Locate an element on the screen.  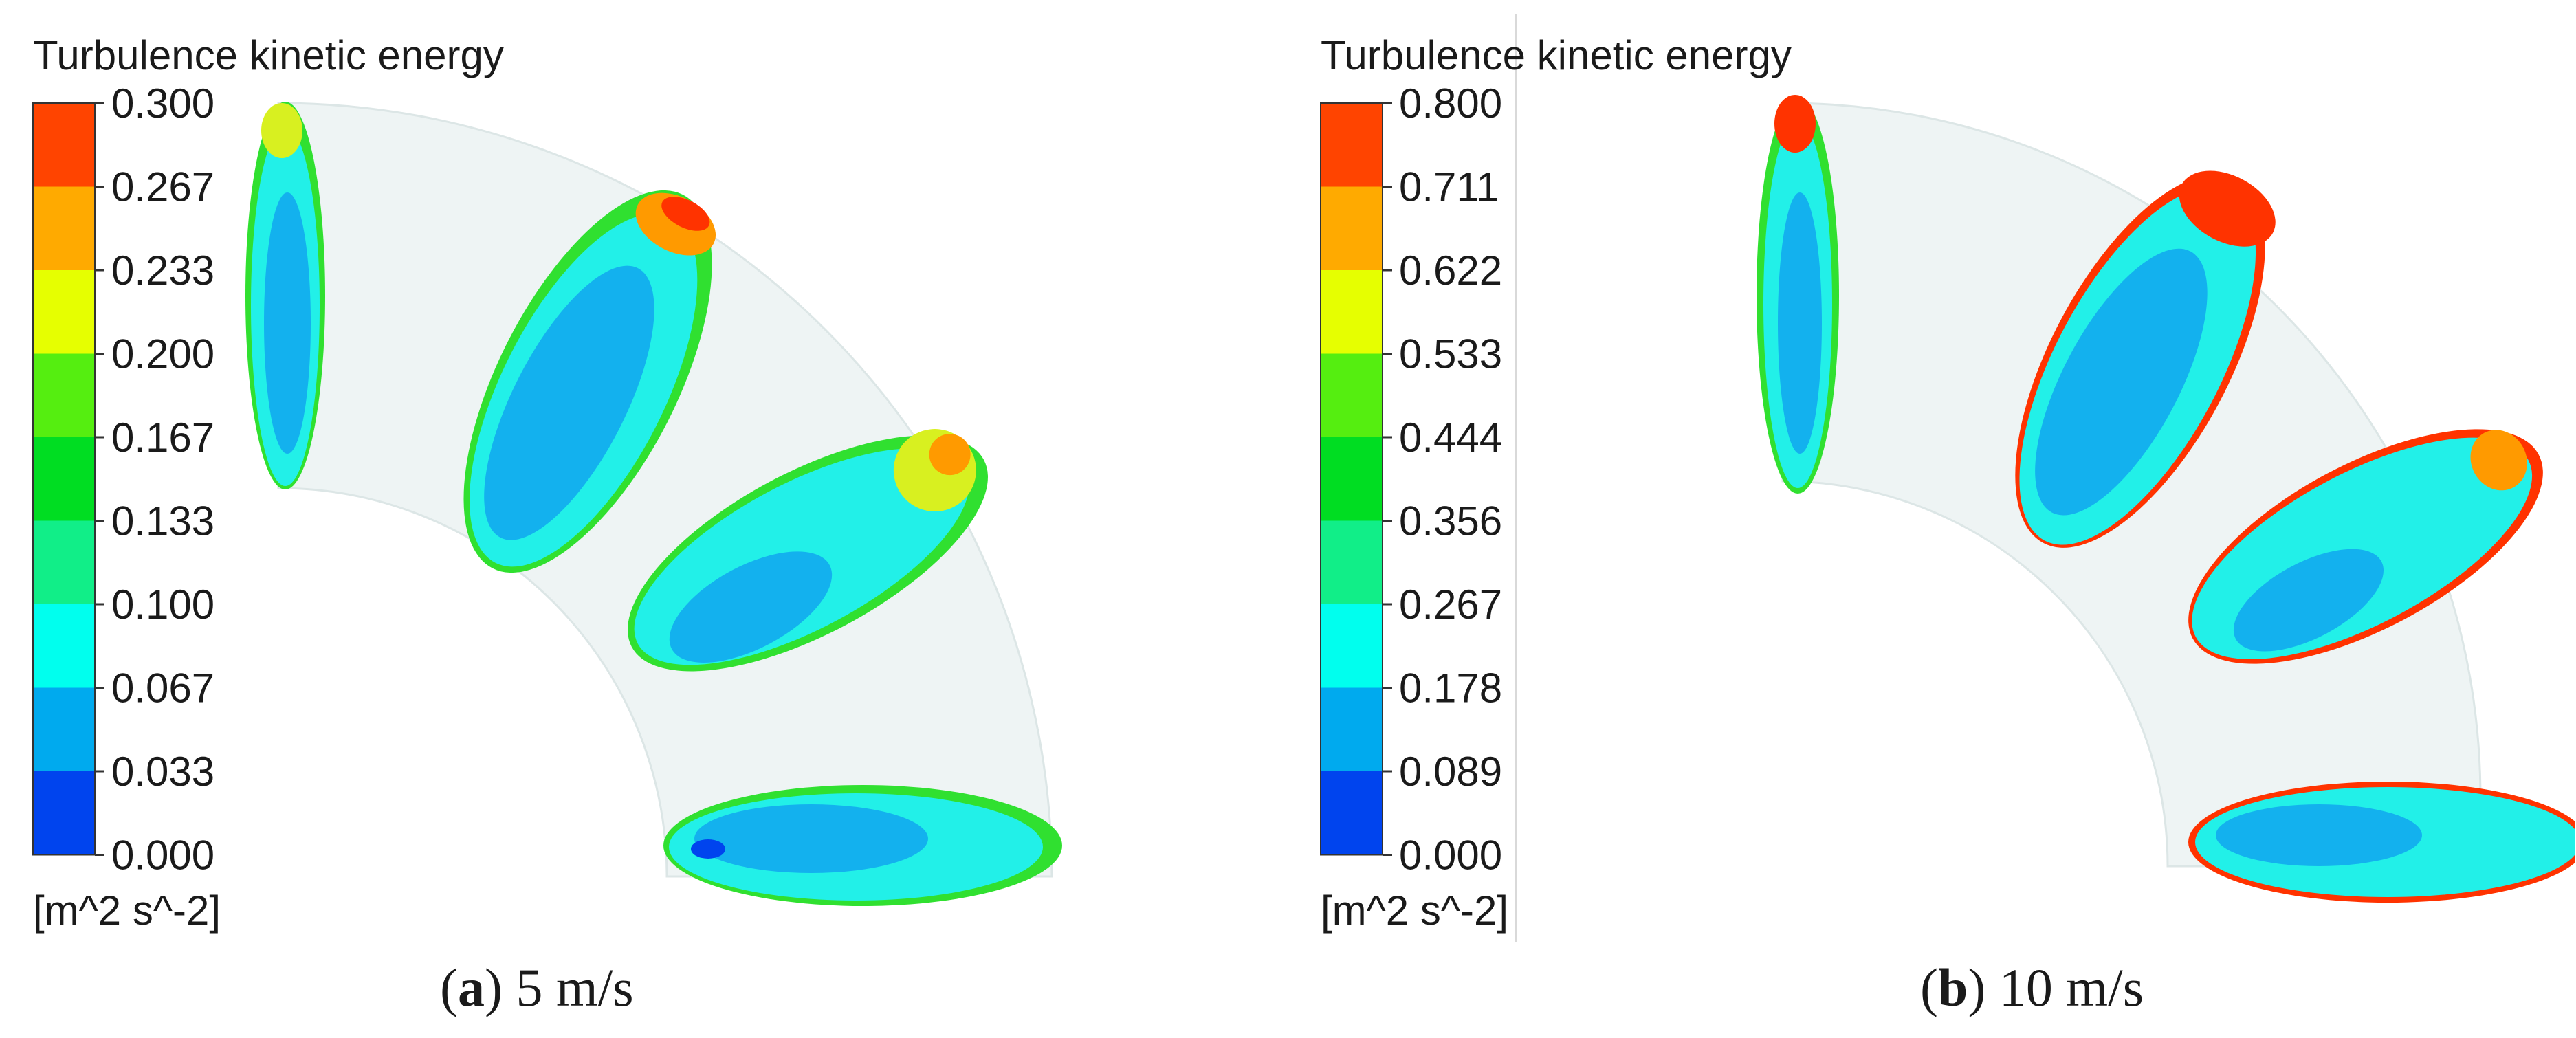
caption-text: 5 m/s is located at coordinates (568, 987).